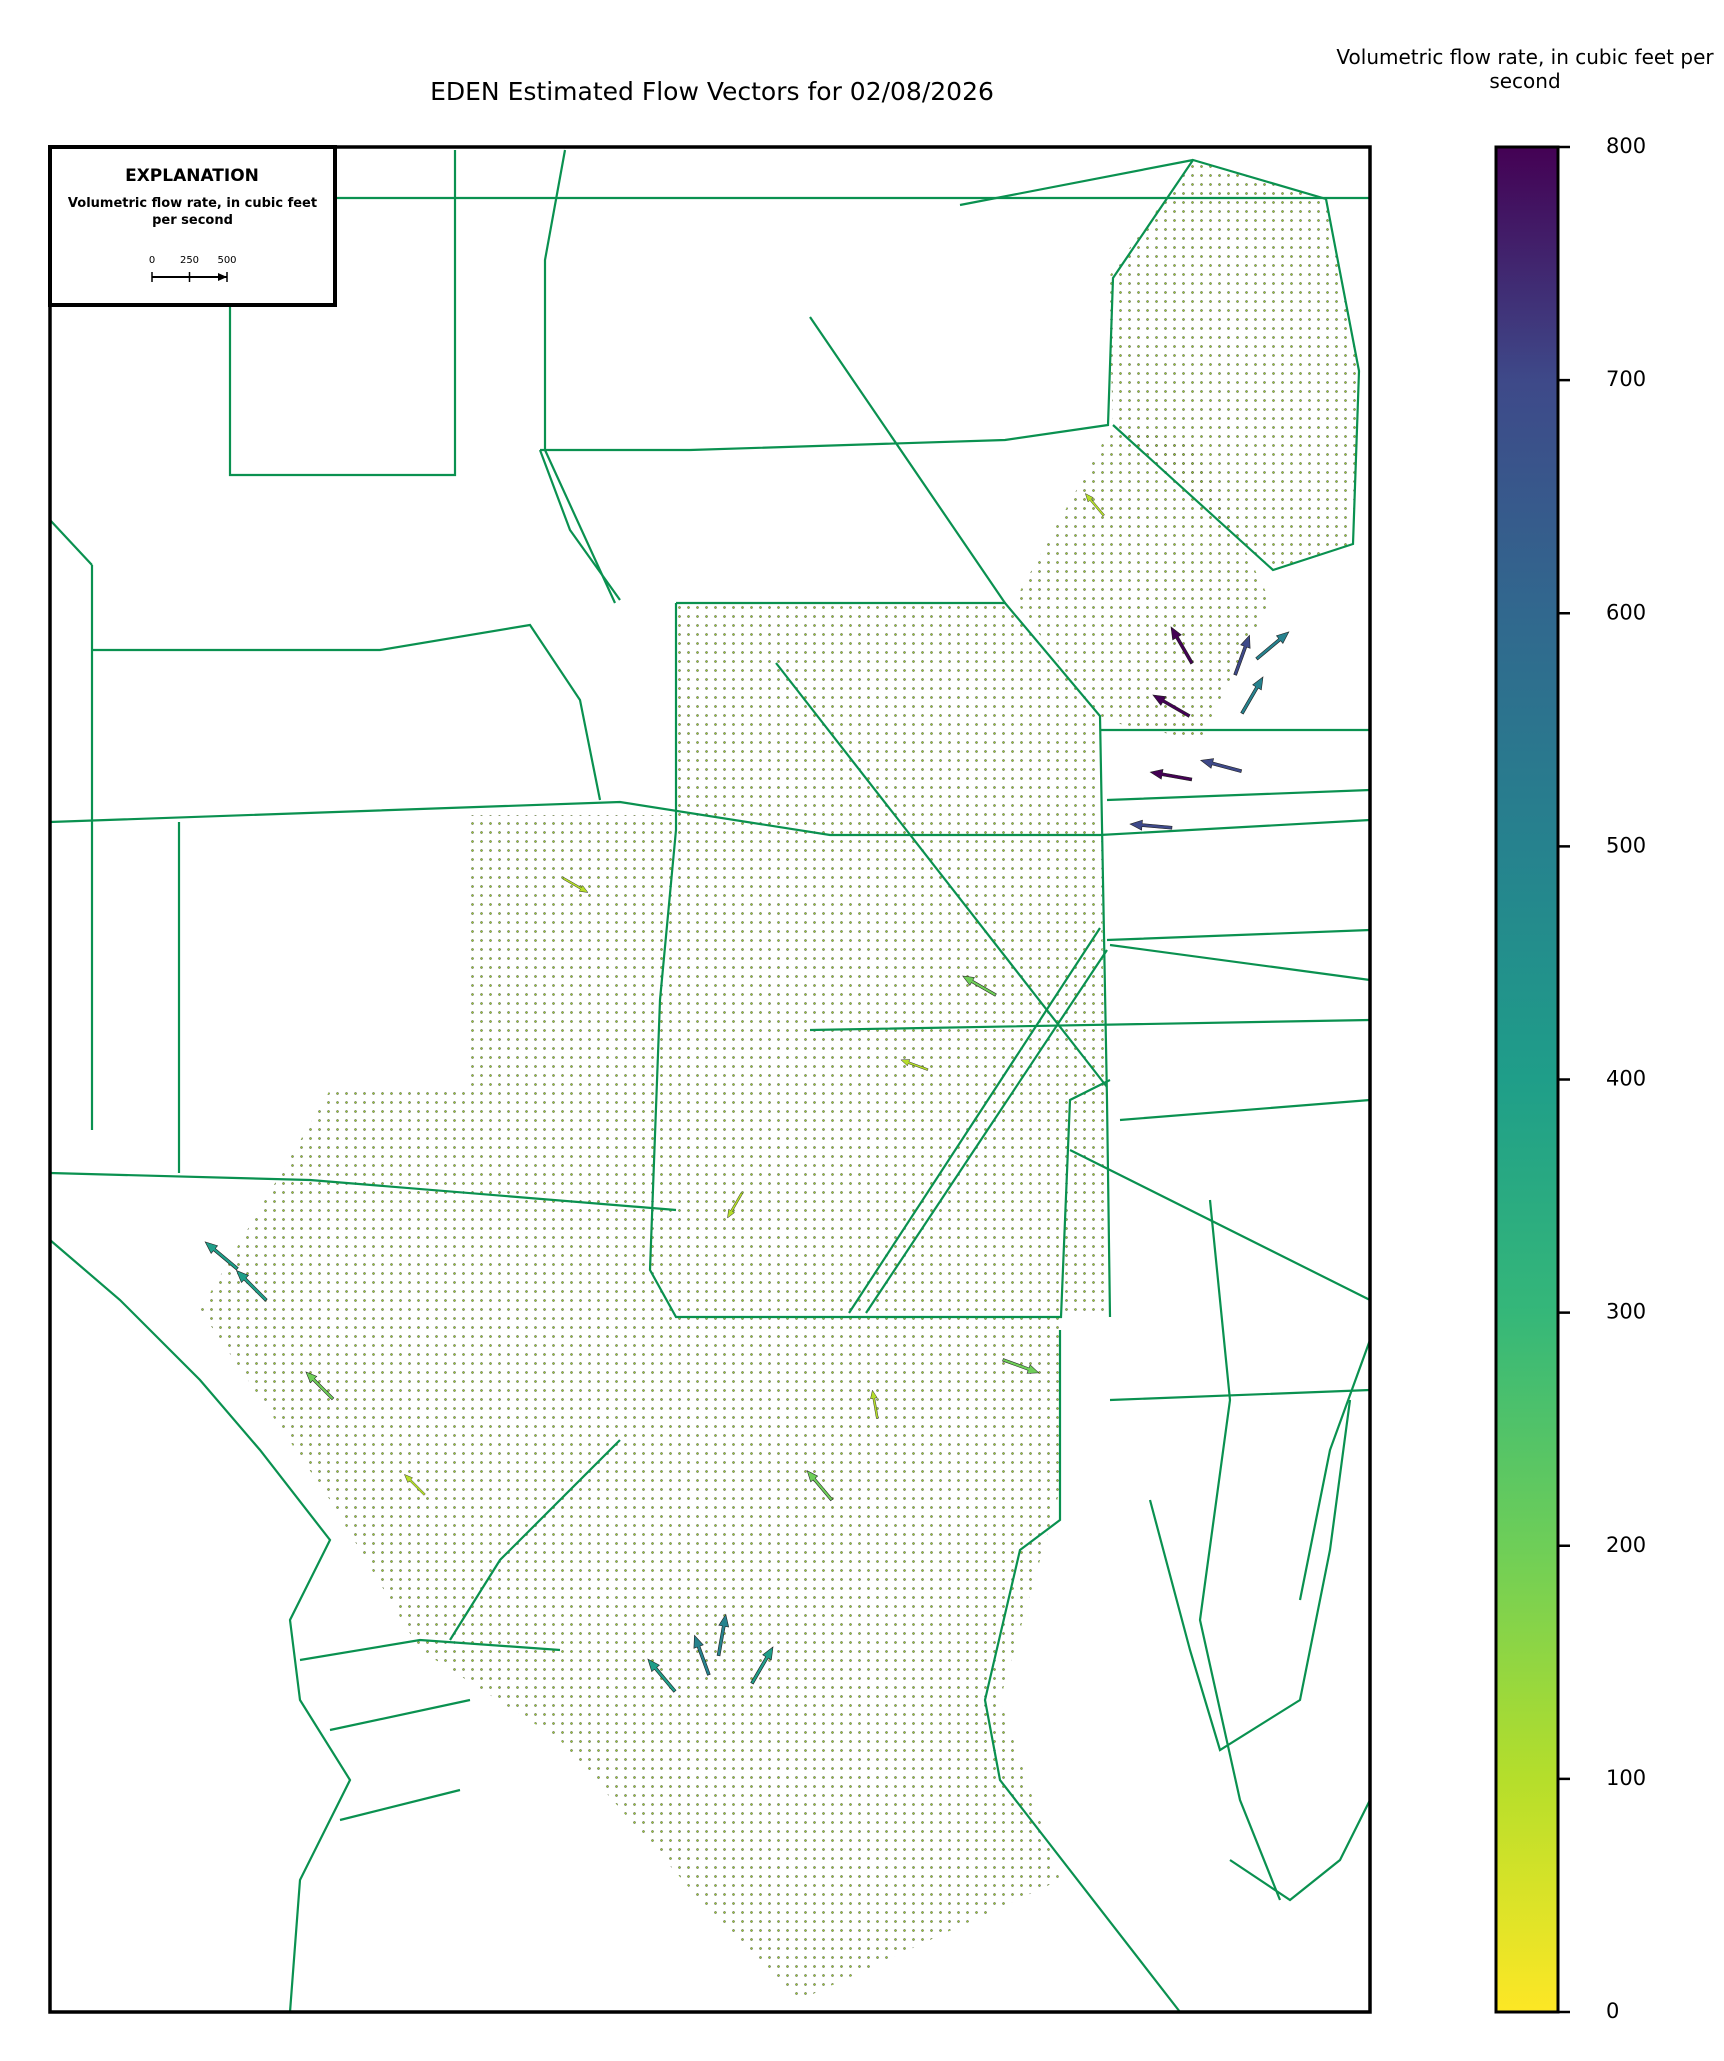  Describe the element at coordinates (1612, 2011) in the screenshot. I see `colorbar-tick-label: 0` at that location.